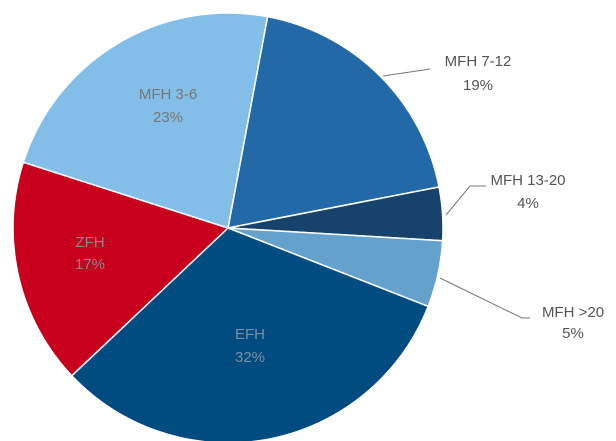 Image resolution: width=616 pixels, height=441 pixels. What do you see at coordinates (90, 264) in the screenshot?
I see `slice-value: 17%` at bounding box center [90, 264].